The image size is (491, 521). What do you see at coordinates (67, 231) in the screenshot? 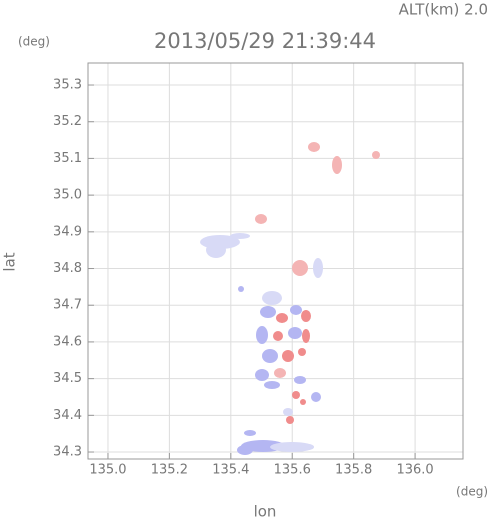
I see `y-tick-label: 34.9` at bounding box center [67, 231].